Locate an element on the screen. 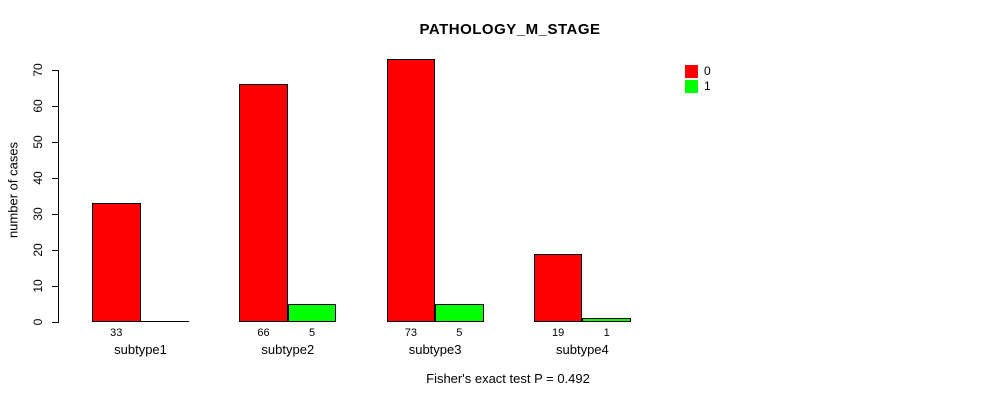  legend-label-0: 0 is located at coordinates (707, 71).